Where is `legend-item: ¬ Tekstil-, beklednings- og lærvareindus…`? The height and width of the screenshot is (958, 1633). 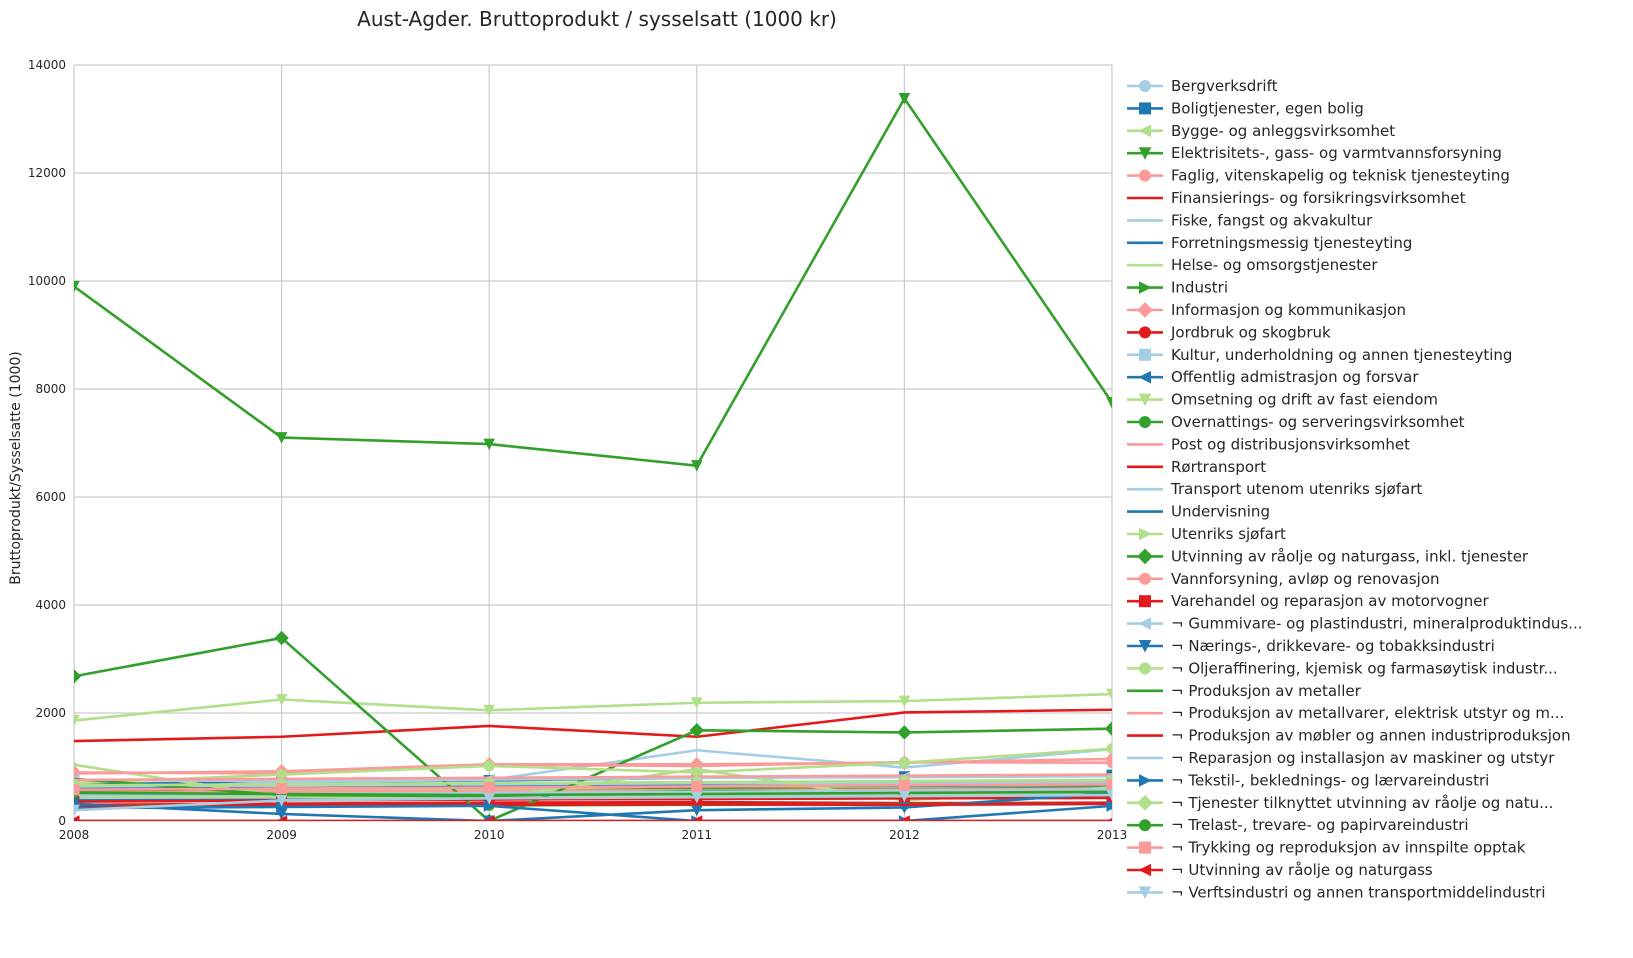
legend-item: ¬ Tekstil-, beklednings- og lærvareindus… is located at coordinates (1308, 780).